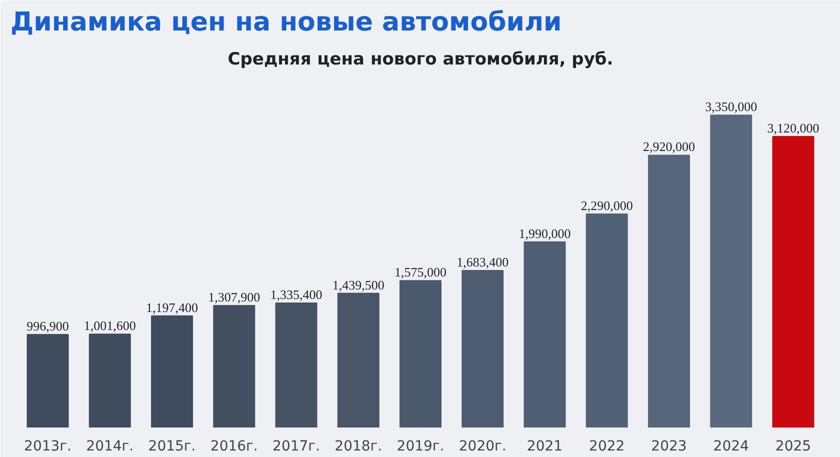  I want to click on data-label: 1,001,600, so click(110, 326).